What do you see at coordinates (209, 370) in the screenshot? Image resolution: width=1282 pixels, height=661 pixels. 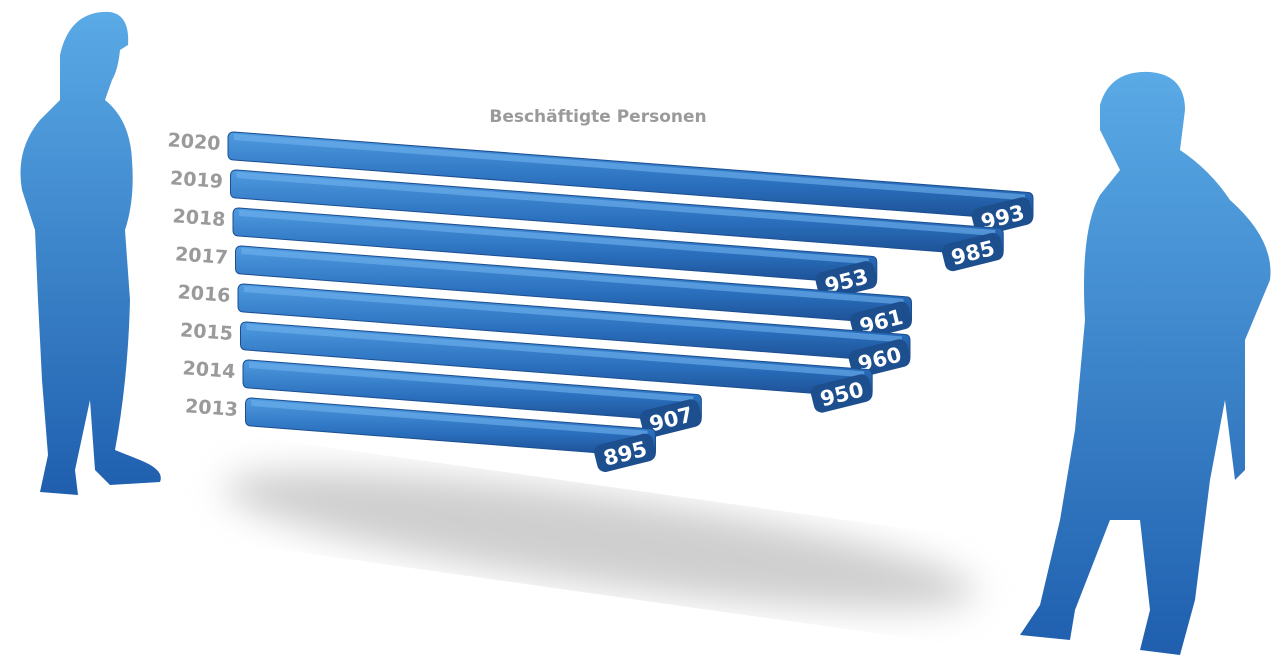 I see `y-tick-label: 2014` at bounding box center [209, 370].